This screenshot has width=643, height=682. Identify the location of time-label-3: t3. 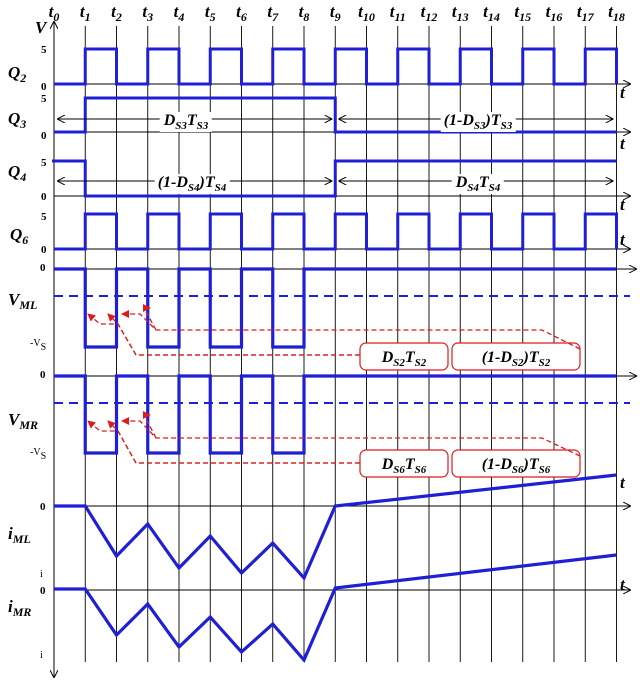
(147, 13).